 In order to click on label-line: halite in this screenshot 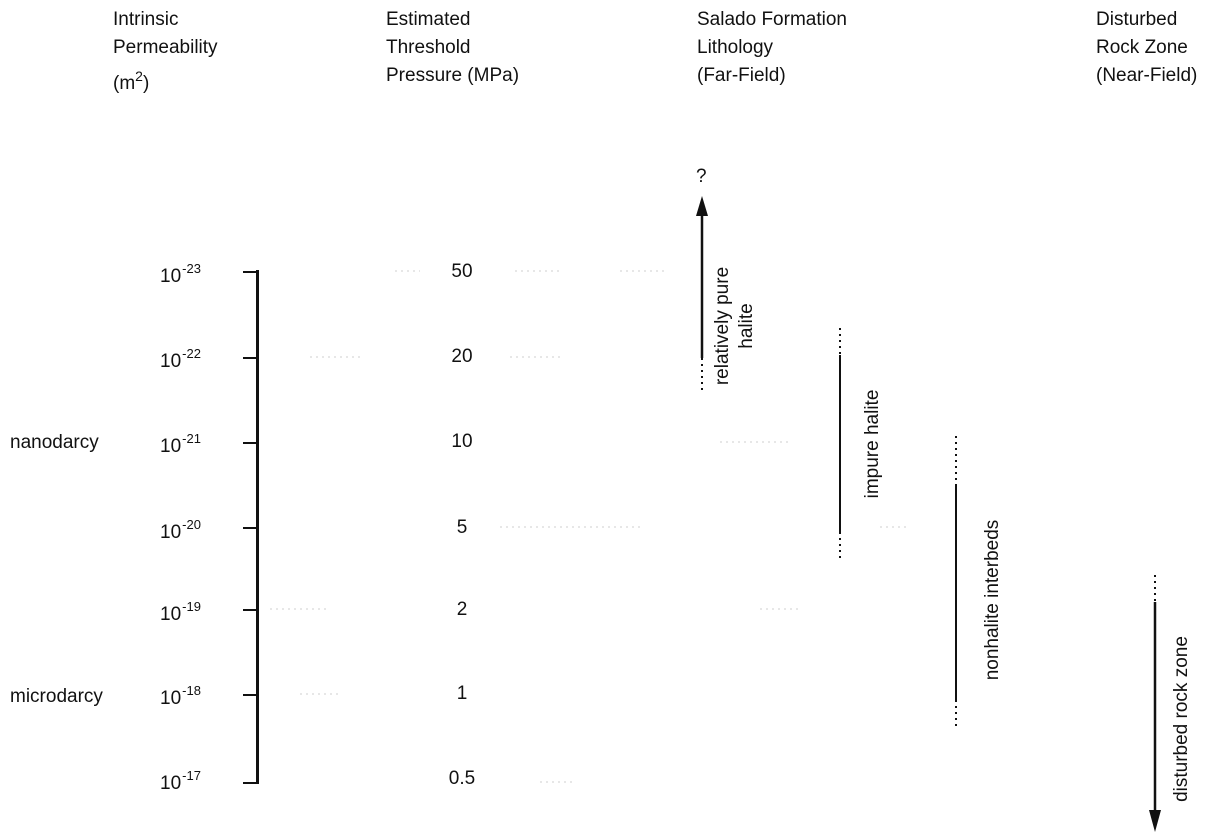, I will do `click(746, 326)`.